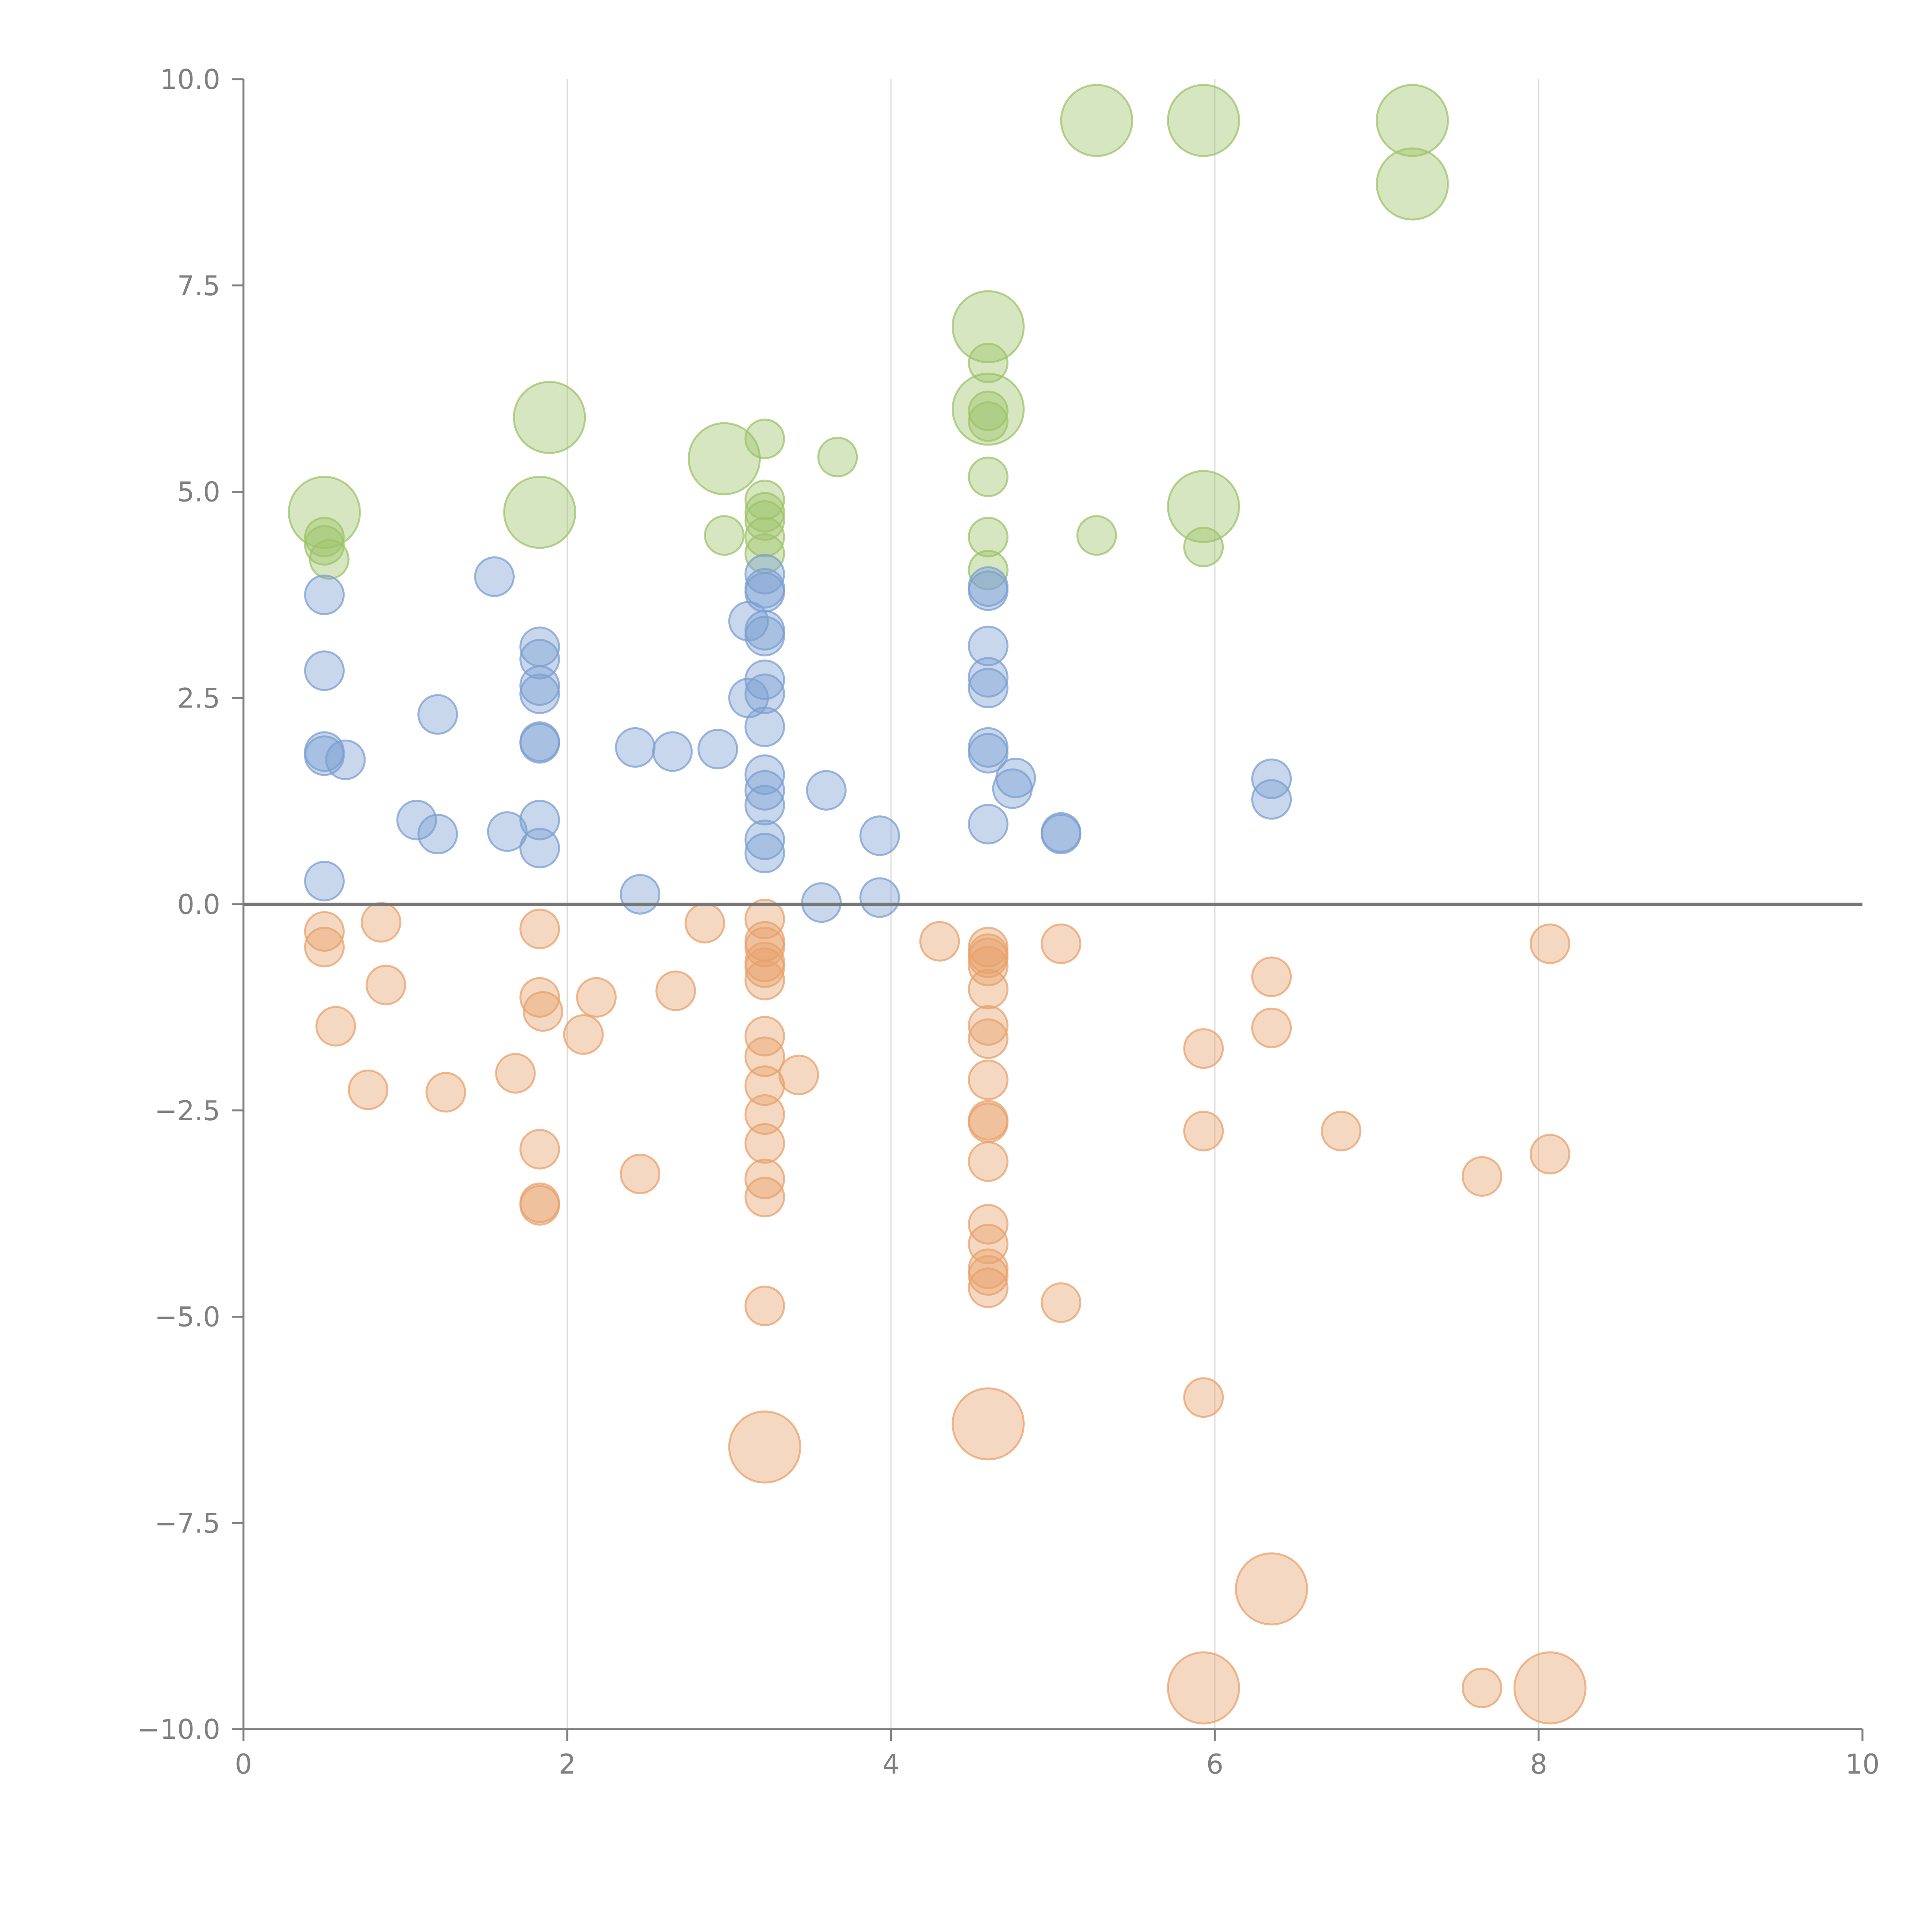  Describe the element at coordinates (1862, 1764) in the screenshot. I see `x-tick-label-5: 10` at that location.